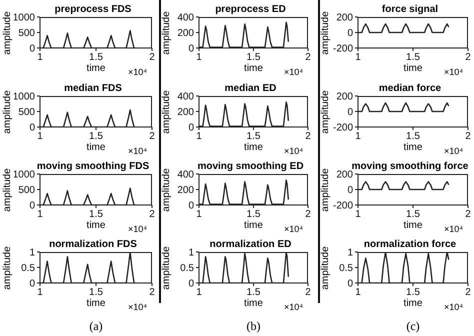 This screenshot has height=336, width=474. I want to click on chart-title: force signal, so click(410, 9).